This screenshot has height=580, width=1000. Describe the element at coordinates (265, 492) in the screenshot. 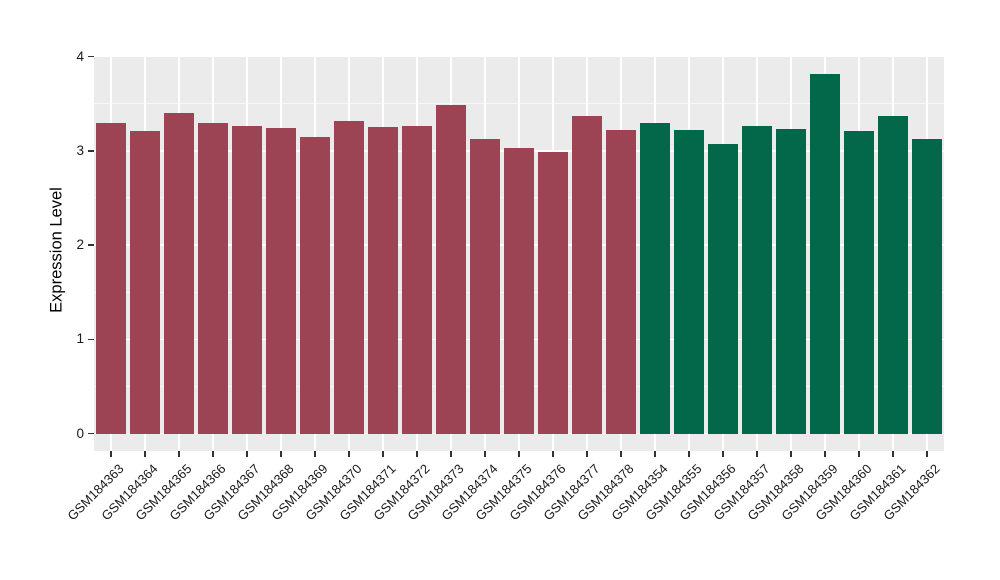

I see `x-axis-tick-label: GSM184368` at that location.